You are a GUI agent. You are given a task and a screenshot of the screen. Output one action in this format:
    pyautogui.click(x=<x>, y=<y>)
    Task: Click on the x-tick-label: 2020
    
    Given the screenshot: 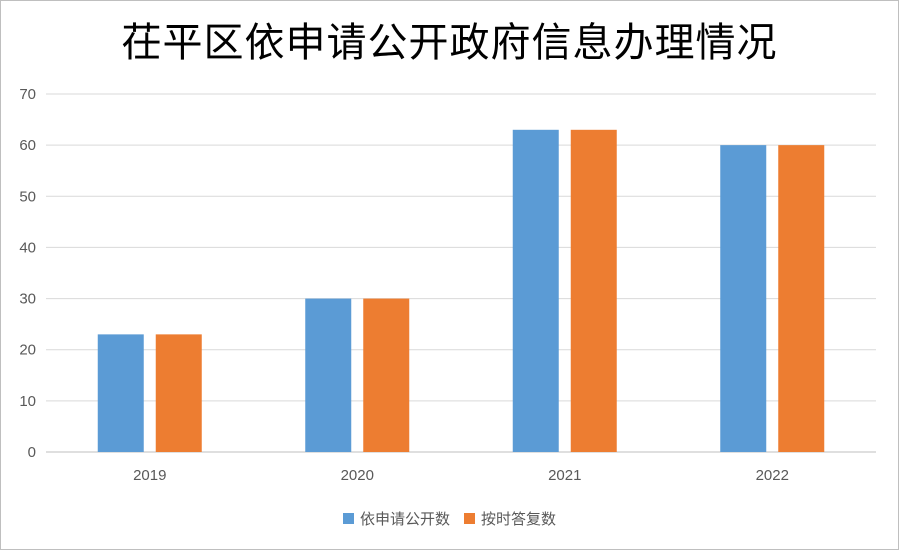 What is the action you would take?
    pyautogui.click(x=357, y=475)
    